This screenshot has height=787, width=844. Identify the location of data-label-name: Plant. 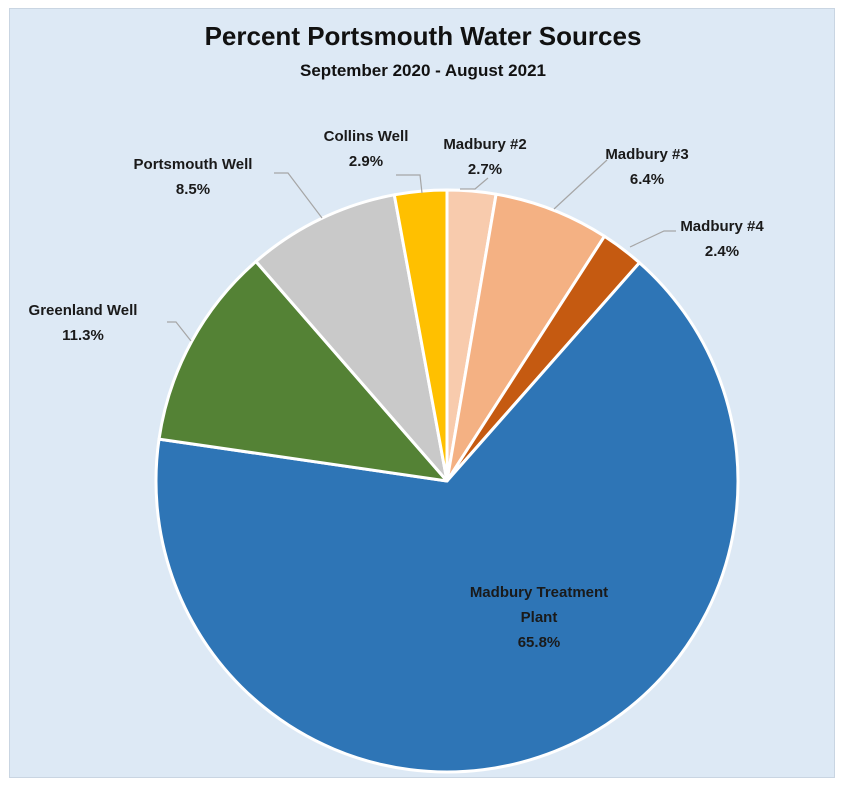
(539, 617).